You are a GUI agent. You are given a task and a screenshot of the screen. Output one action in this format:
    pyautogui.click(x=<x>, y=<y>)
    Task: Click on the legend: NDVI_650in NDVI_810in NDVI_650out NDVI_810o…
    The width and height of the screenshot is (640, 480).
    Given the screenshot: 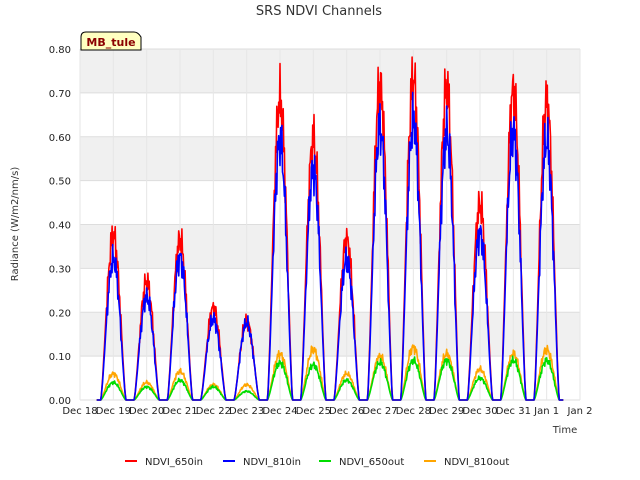 What is the action you would take?
    pyautogui.click(x=317, y=462)
    